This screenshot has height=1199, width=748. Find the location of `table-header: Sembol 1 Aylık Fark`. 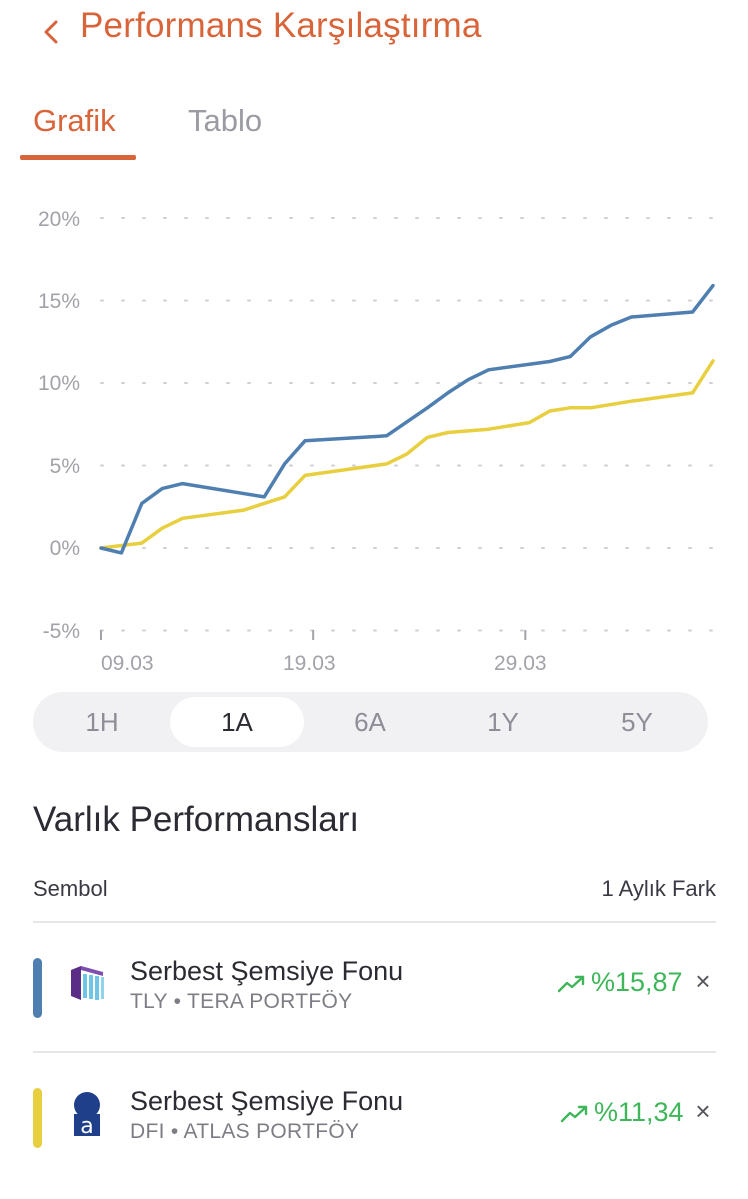

table-header: Sembol 1 Aylık Fark is located at coordinates (374, 891).